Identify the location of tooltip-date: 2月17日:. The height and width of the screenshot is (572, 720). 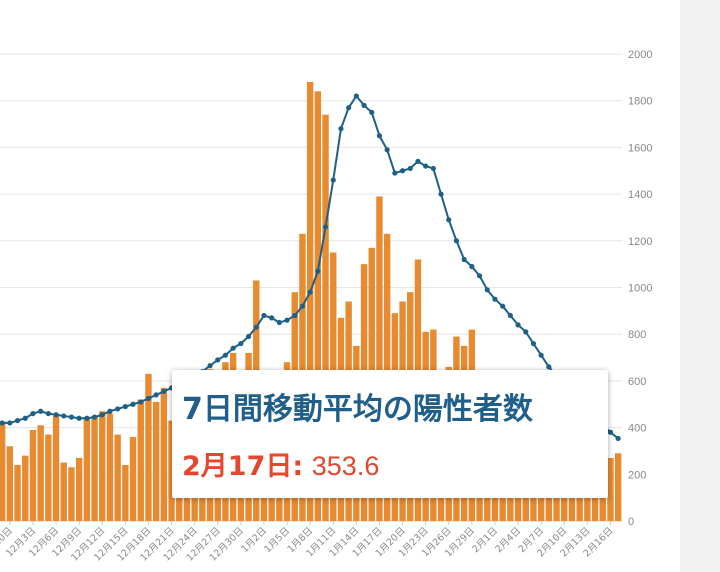
(243, 466).